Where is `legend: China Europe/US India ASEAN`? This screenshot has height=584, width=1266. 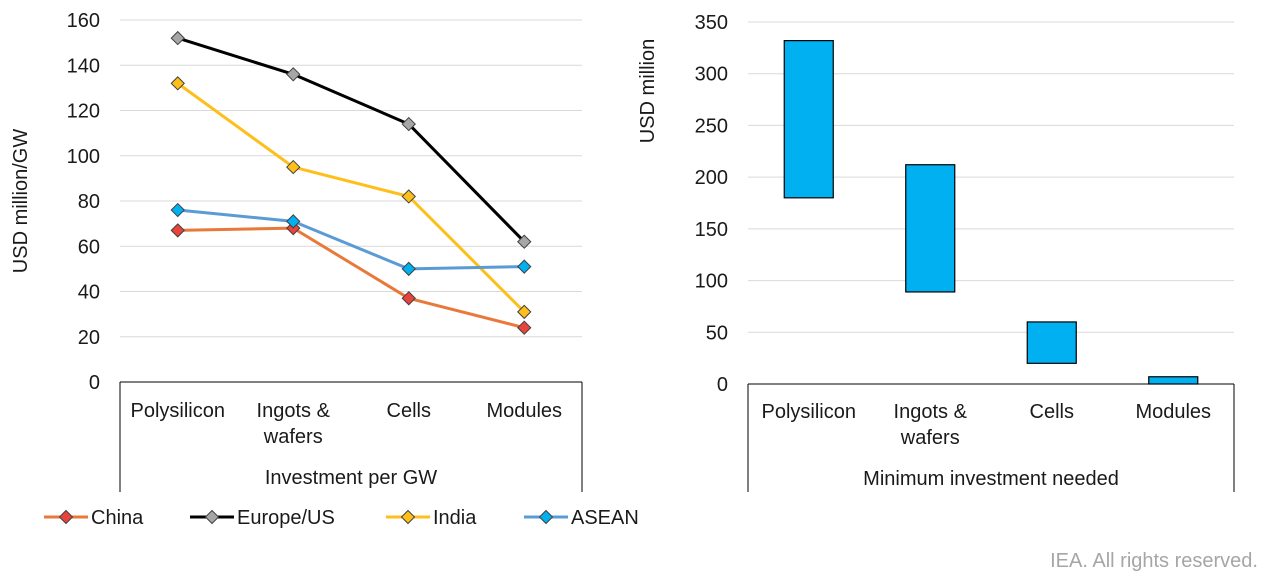 legend: China Europe/US India ASEAN is located at coordinates (341, 518).